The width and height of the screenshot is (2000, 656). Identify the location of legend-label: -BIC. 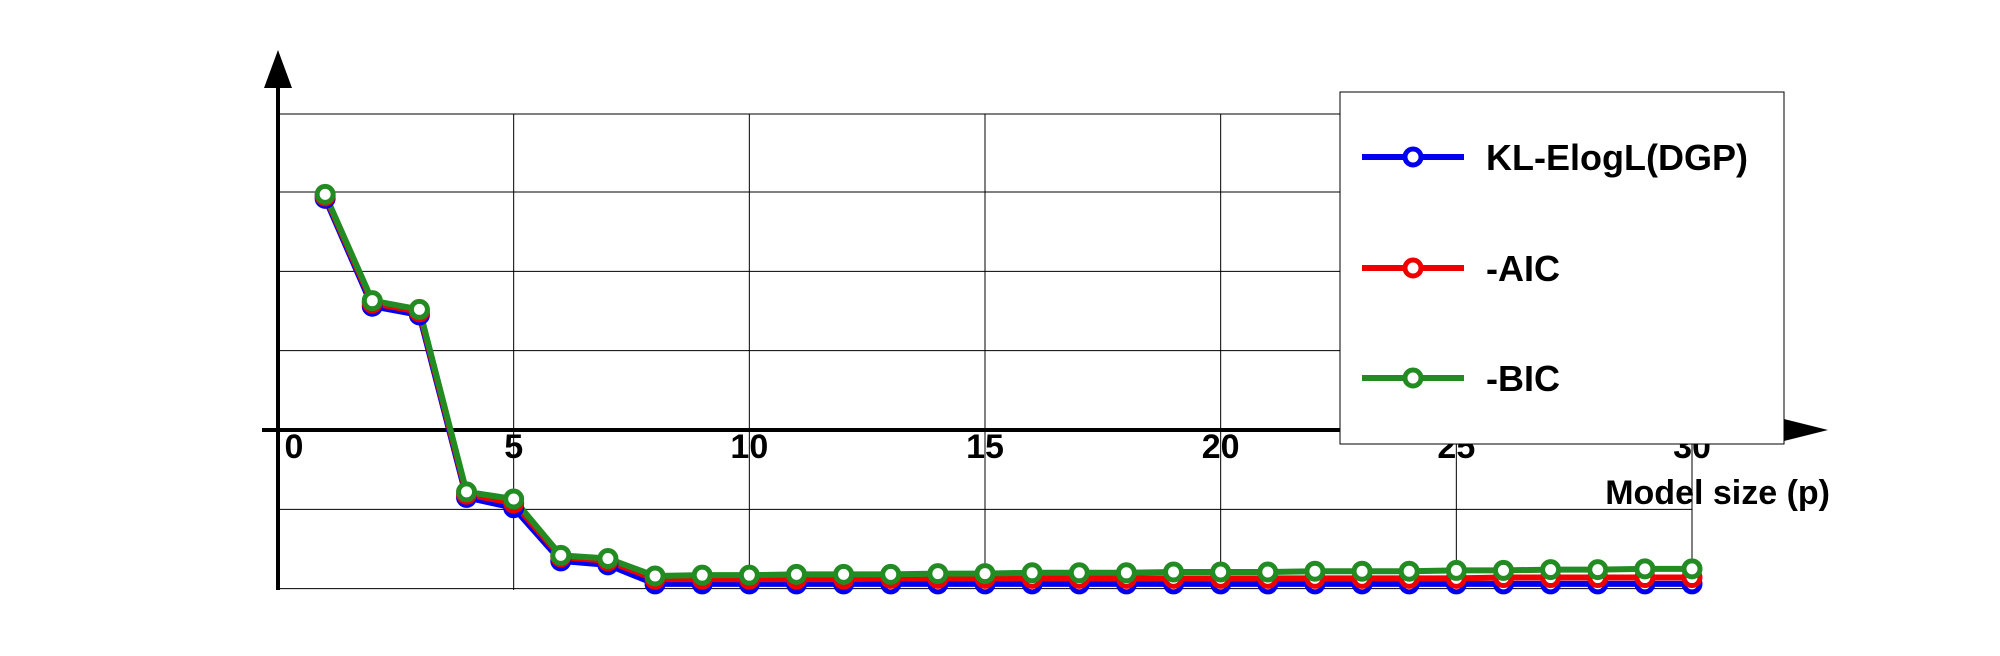
(1523, 378).